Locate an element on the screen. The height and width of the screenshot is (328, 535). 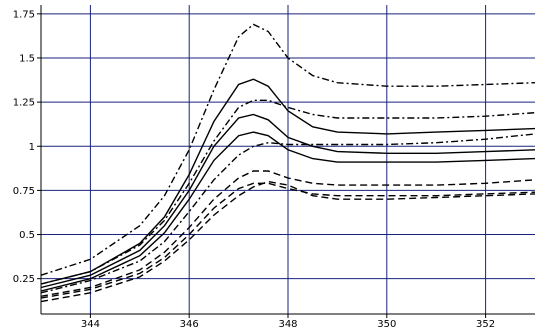
y-tick-label-2: 0.75 is located at coordinates (24, 191).